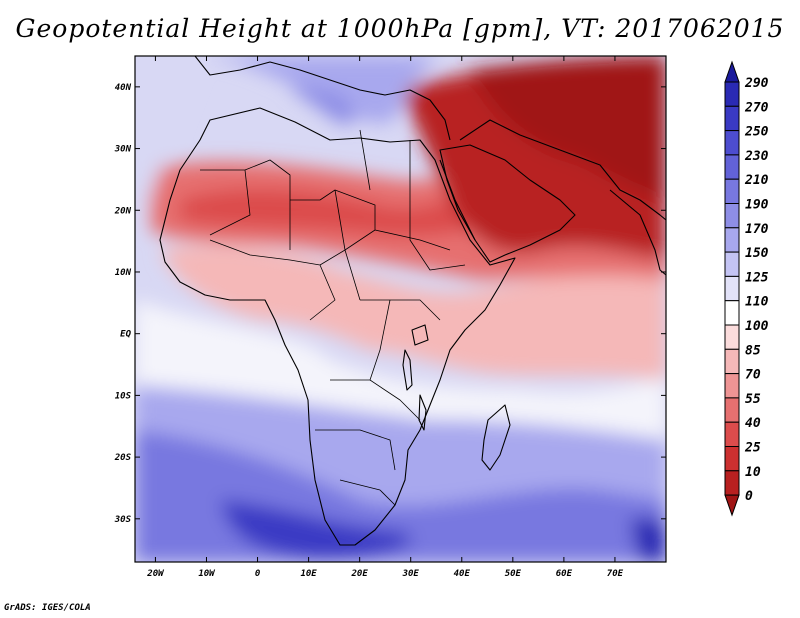 This screenshot has width=800, height=618. Describe the element at coordinates (756, 83) in the screenshot. I see `colorbar-label: 290` at that location.